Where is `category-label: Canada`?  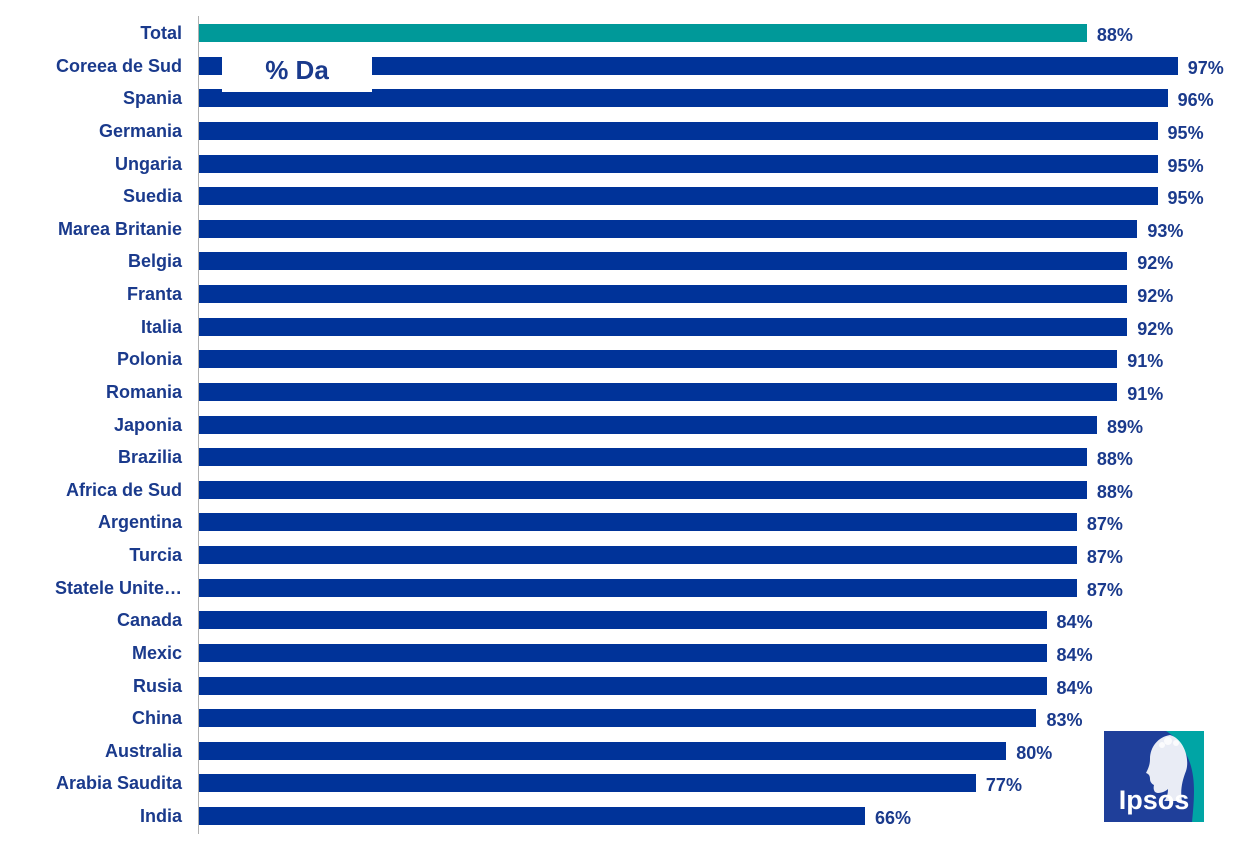
category-label: Canada is located at coordinates (149, 620).